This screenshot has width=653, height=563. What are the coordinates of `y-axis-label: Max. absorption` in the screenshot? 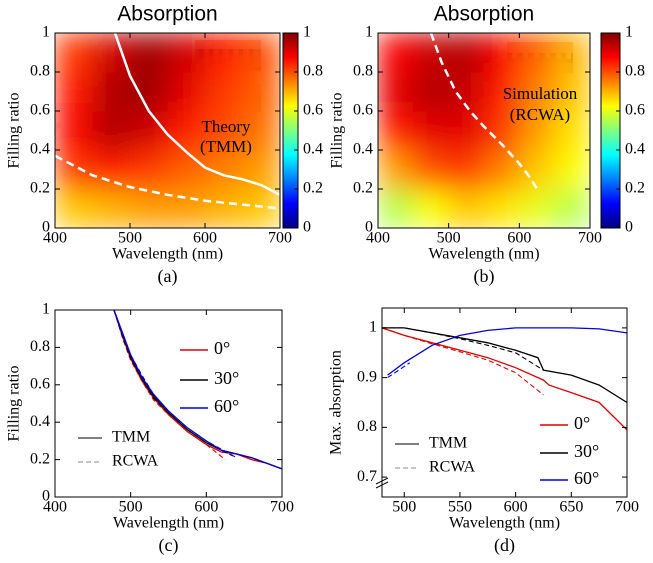 It's located at (336, 402).